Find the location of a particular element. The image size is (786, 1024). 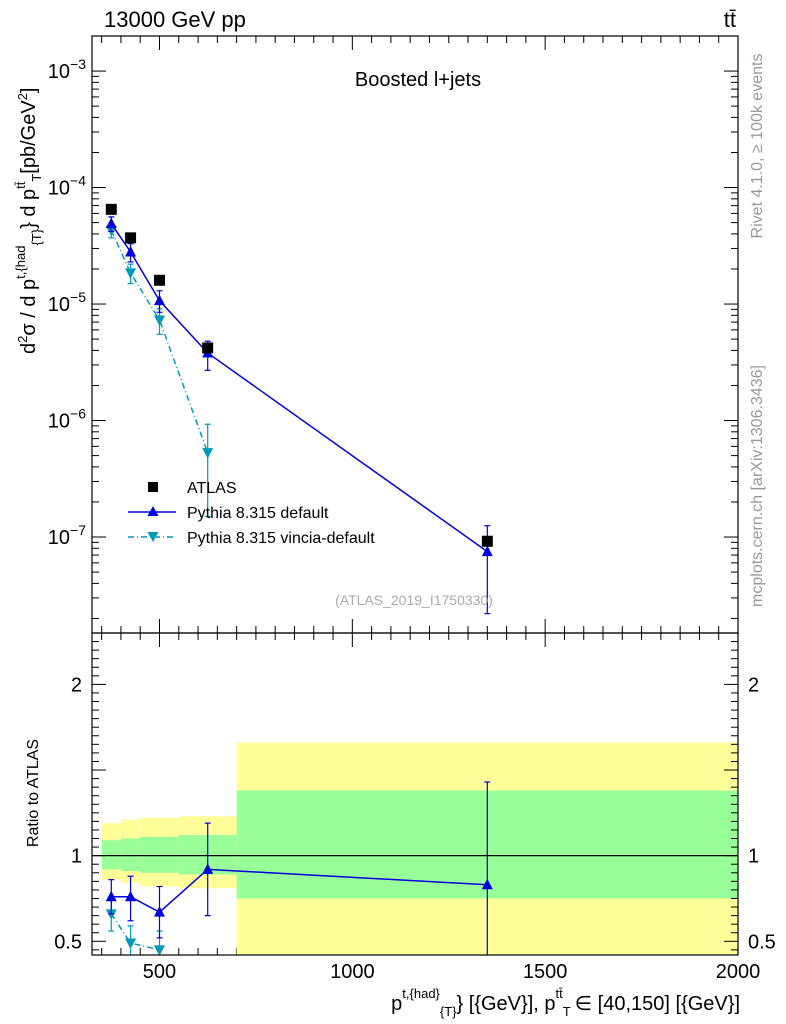

xlabel-part-p: p is located at coordinates (396, 1004).